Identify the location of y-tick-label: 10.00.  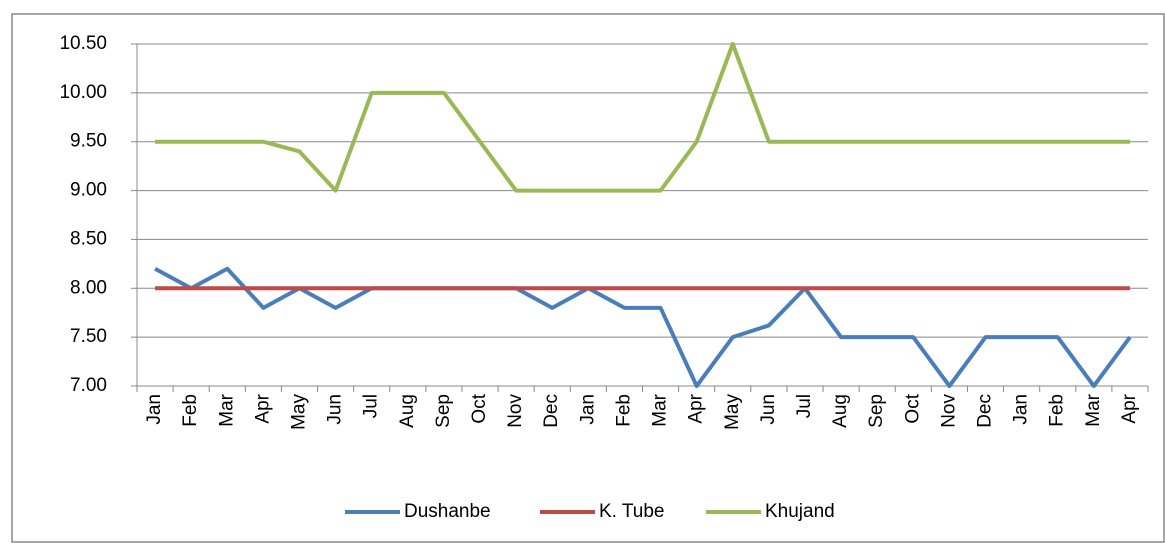
(83, 92).